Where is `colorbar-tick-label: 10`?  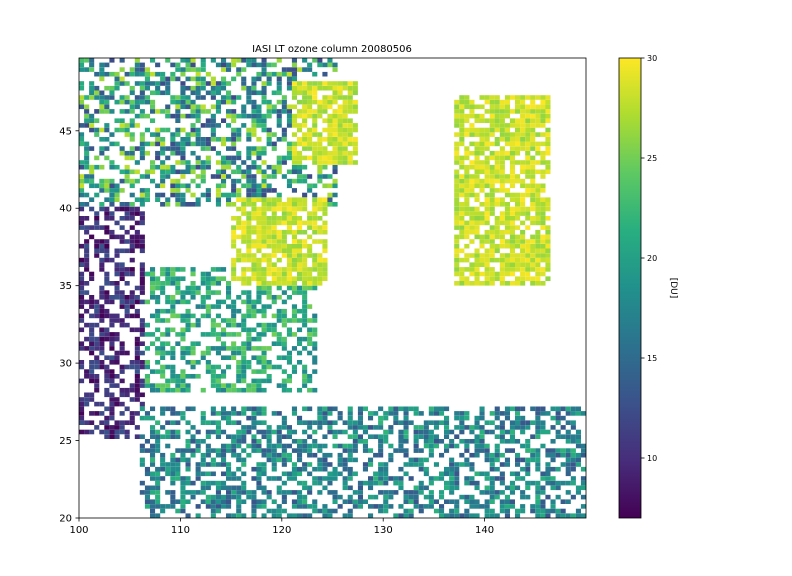
colorbar-tick-label: 10 is located at coordinates (652, 458).